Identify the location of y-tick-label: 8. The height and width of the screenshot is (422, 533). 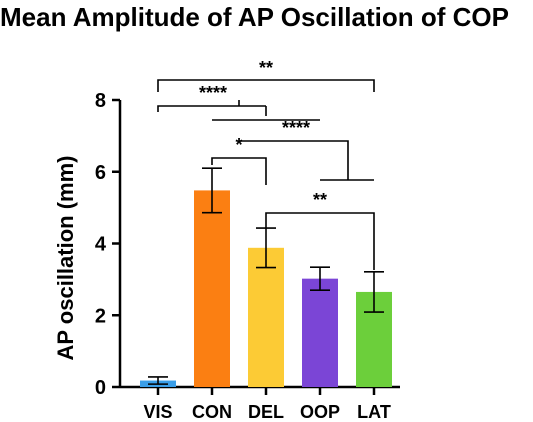
(100, 101).